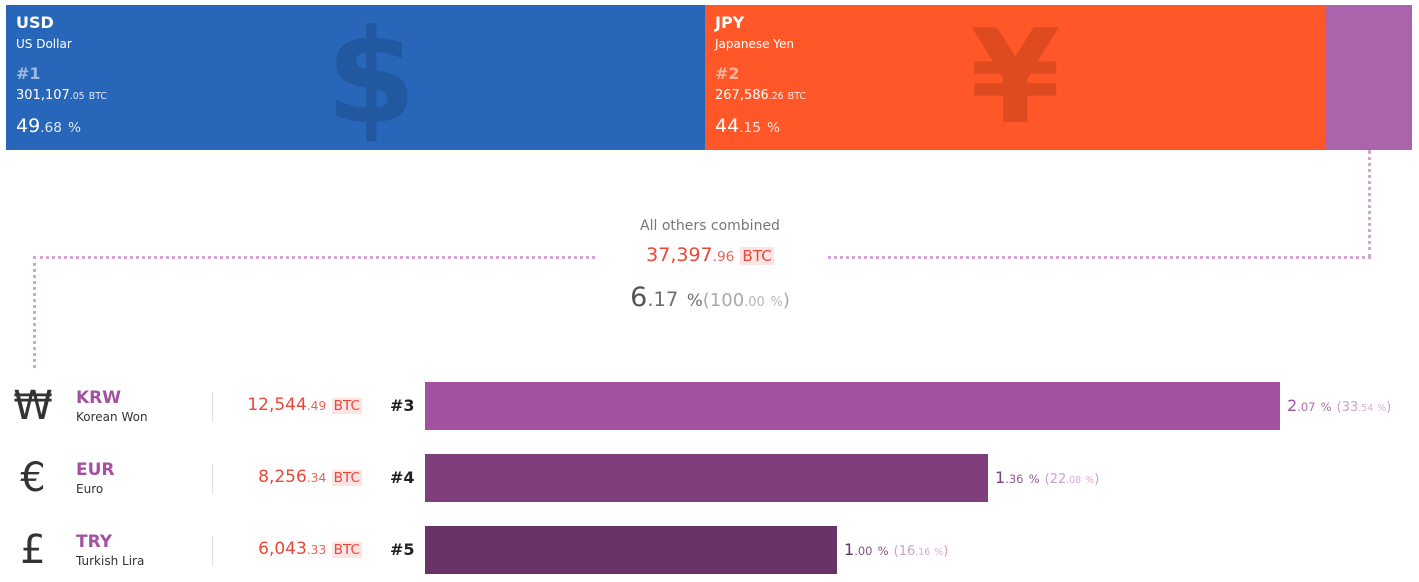 Image resolution: width=1419 pixels, height=582 pixels. What do you see at coordinates (1099, 257) in the screenshot?
I see `connector-right-horizontal` at bounding box center [1099, 257].